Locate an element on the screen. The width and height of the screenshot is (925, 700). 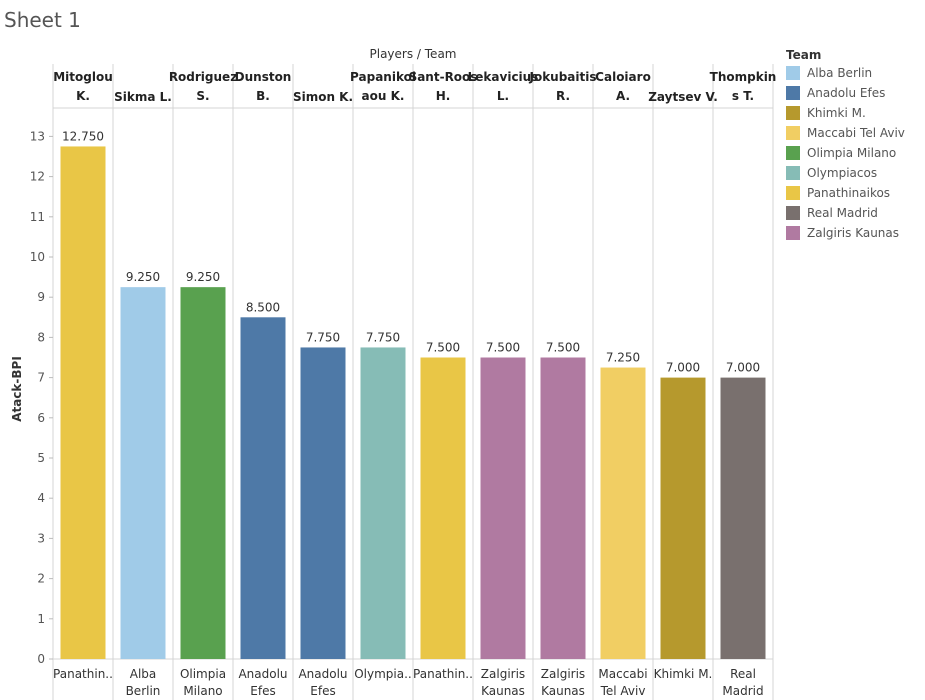
team-header: Alba is located at coordinates (143, 674).